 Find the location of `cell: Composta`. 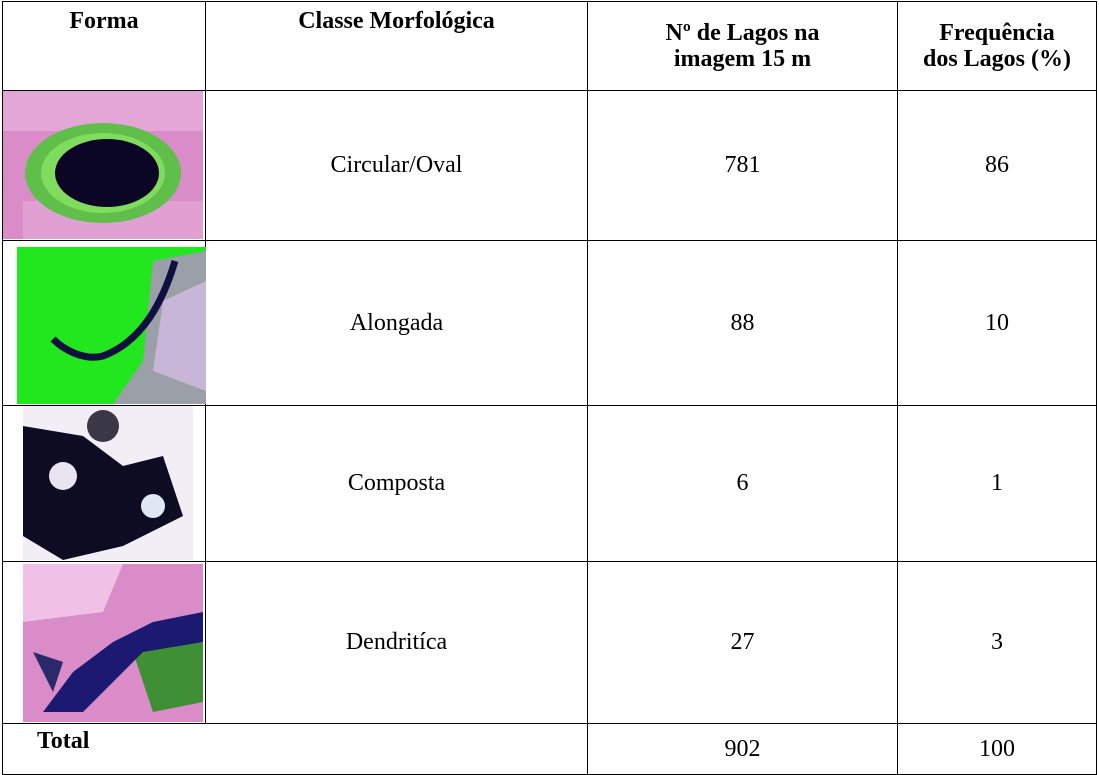

cell: Composta is located at coordinates (396, 483).